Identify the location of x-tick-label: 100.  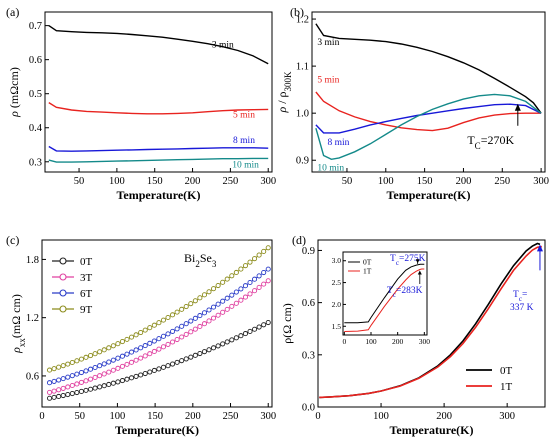
(118, 416).